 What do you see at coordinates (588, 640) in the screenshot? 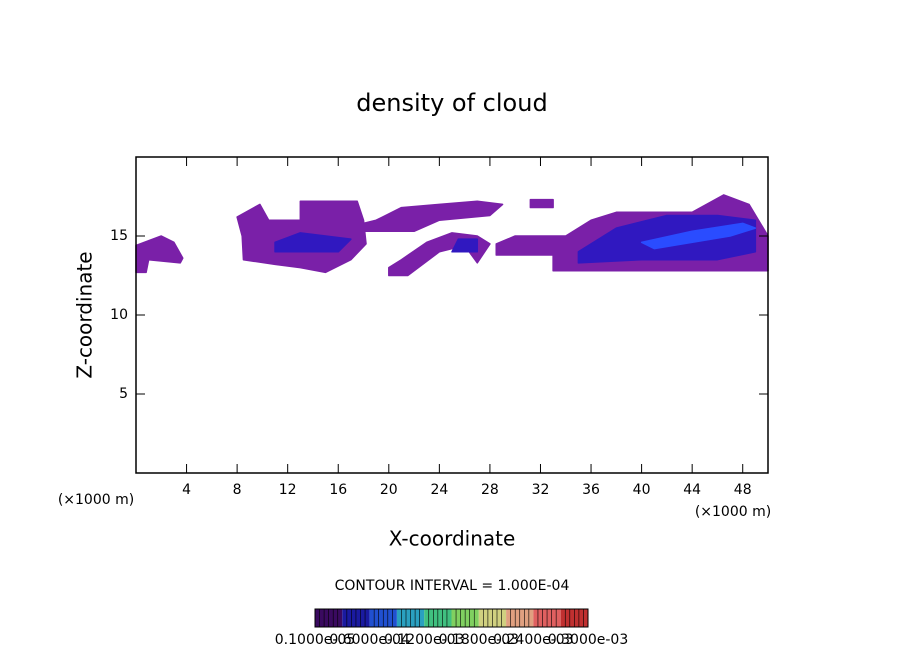
I see `colorbar-label: 0.3000e-03` at bounding box center [588, 640].